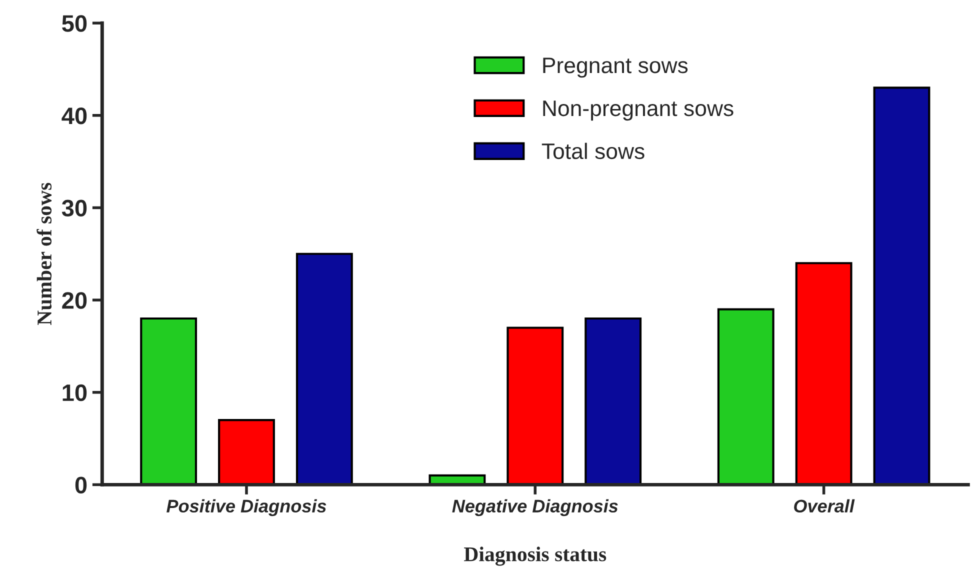  What do you see at coordinates (74, 300) in the screenshot?
I see `y-tick-label: 20` at bounding box center [74, 300].